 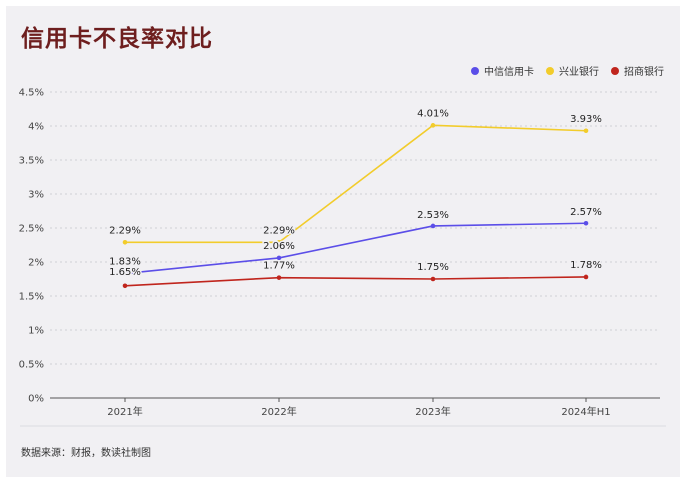 I want to click on legend-item-cmb: 招商银行, so click(x=637, y=70).